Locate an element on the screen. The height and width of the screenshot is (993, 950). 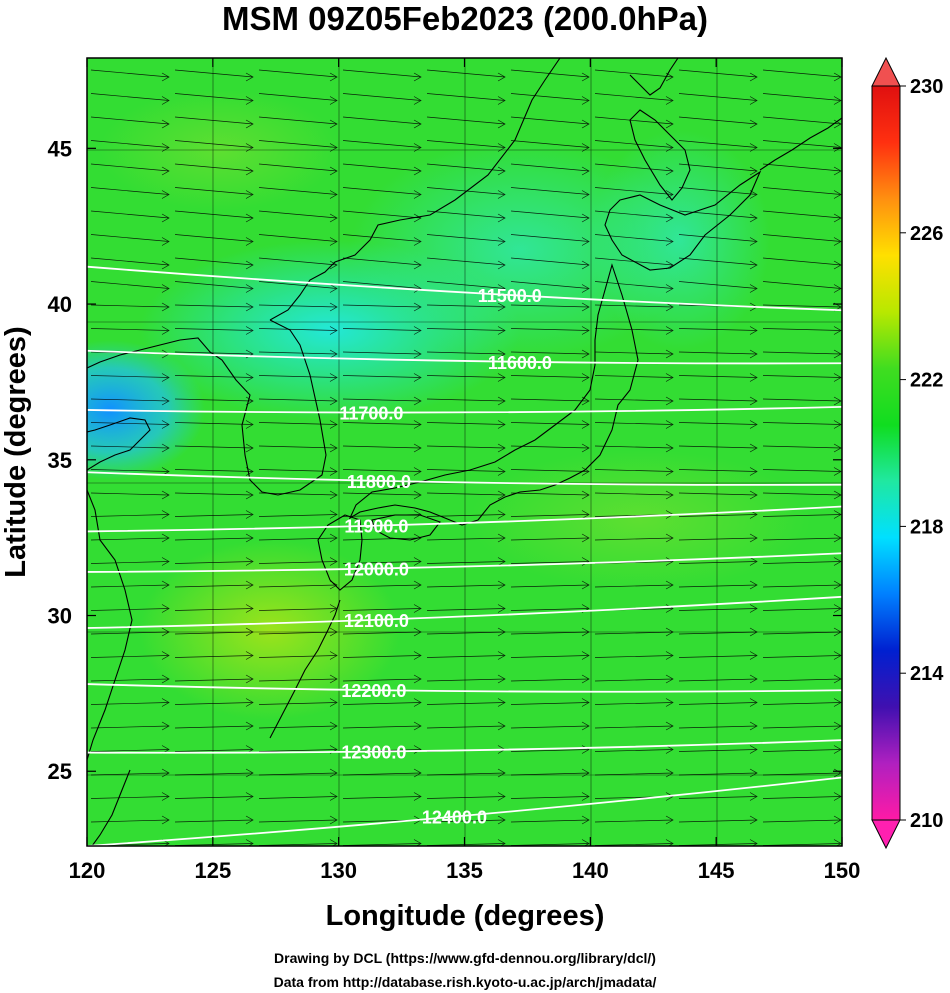
contour-label: 11800.0 is located at coordinates (379, 482).